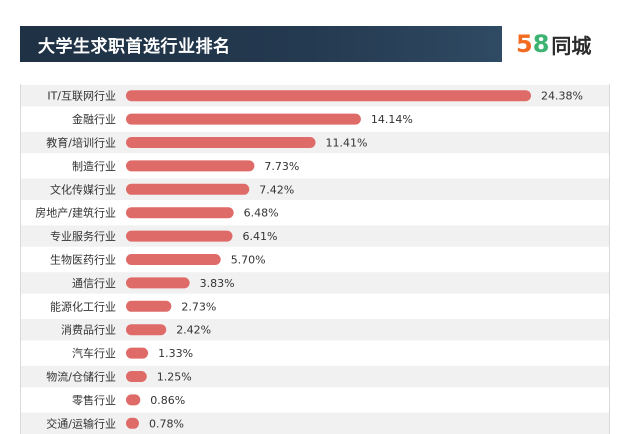  I want to click on value-label: 1.25%, so click(174, 377).